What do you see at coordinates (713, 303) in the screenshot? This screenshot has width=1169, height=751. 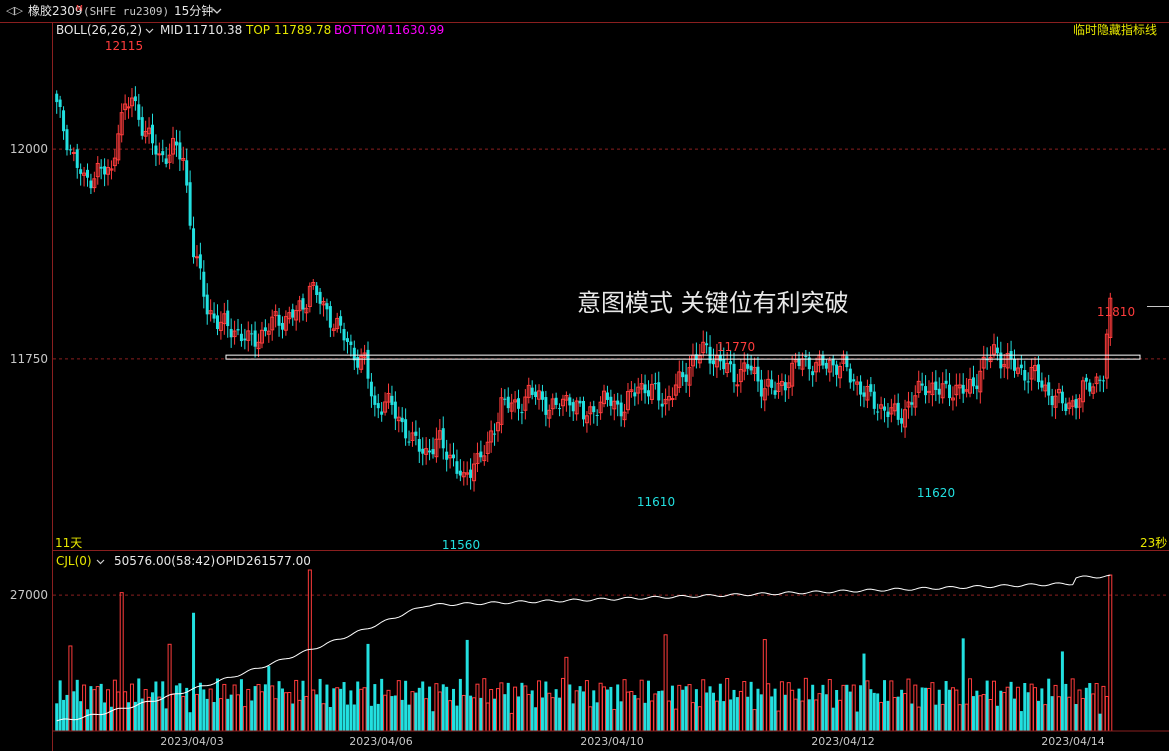 I see `strategy-annotation: 意图模式 关键位有利突破` at bounding box center [713, 303].